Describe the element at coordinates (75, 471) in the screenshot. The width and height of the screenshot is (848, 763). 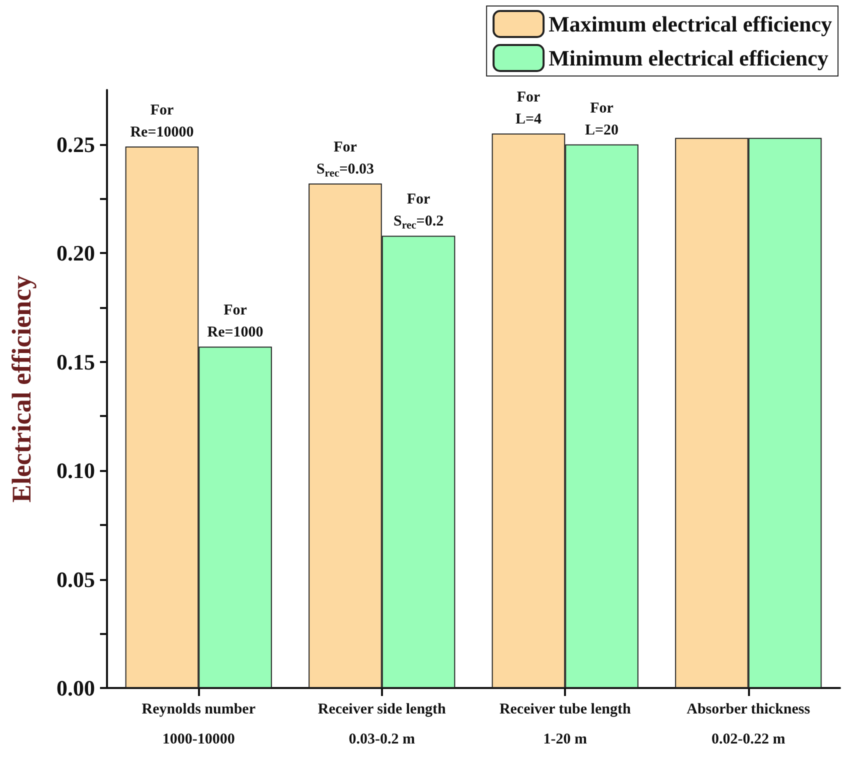
I see `y-tick-label: 0.10` at that location.